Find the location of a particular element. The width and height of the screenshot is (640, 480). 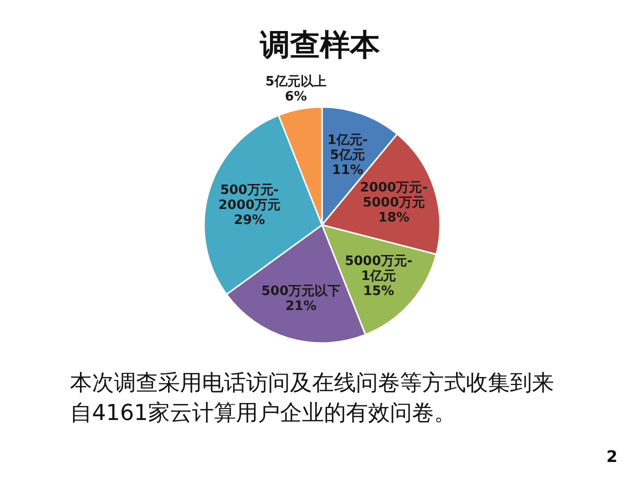

data-label: 29% is located at coordinates (250, 220).